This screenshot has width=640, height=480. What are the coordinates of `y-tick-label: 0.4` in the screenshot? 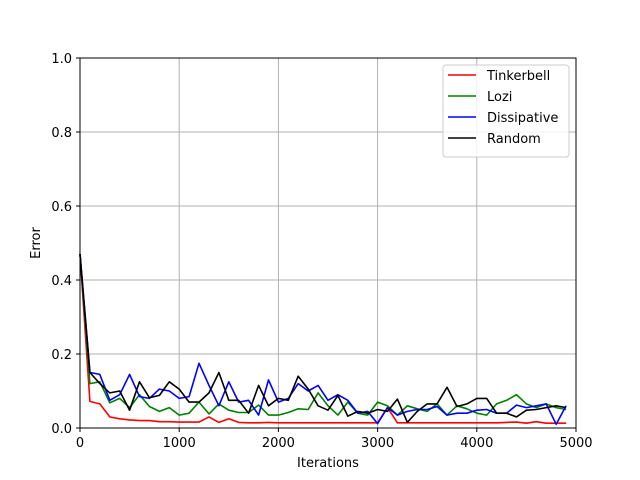 It's located at (61, 281).